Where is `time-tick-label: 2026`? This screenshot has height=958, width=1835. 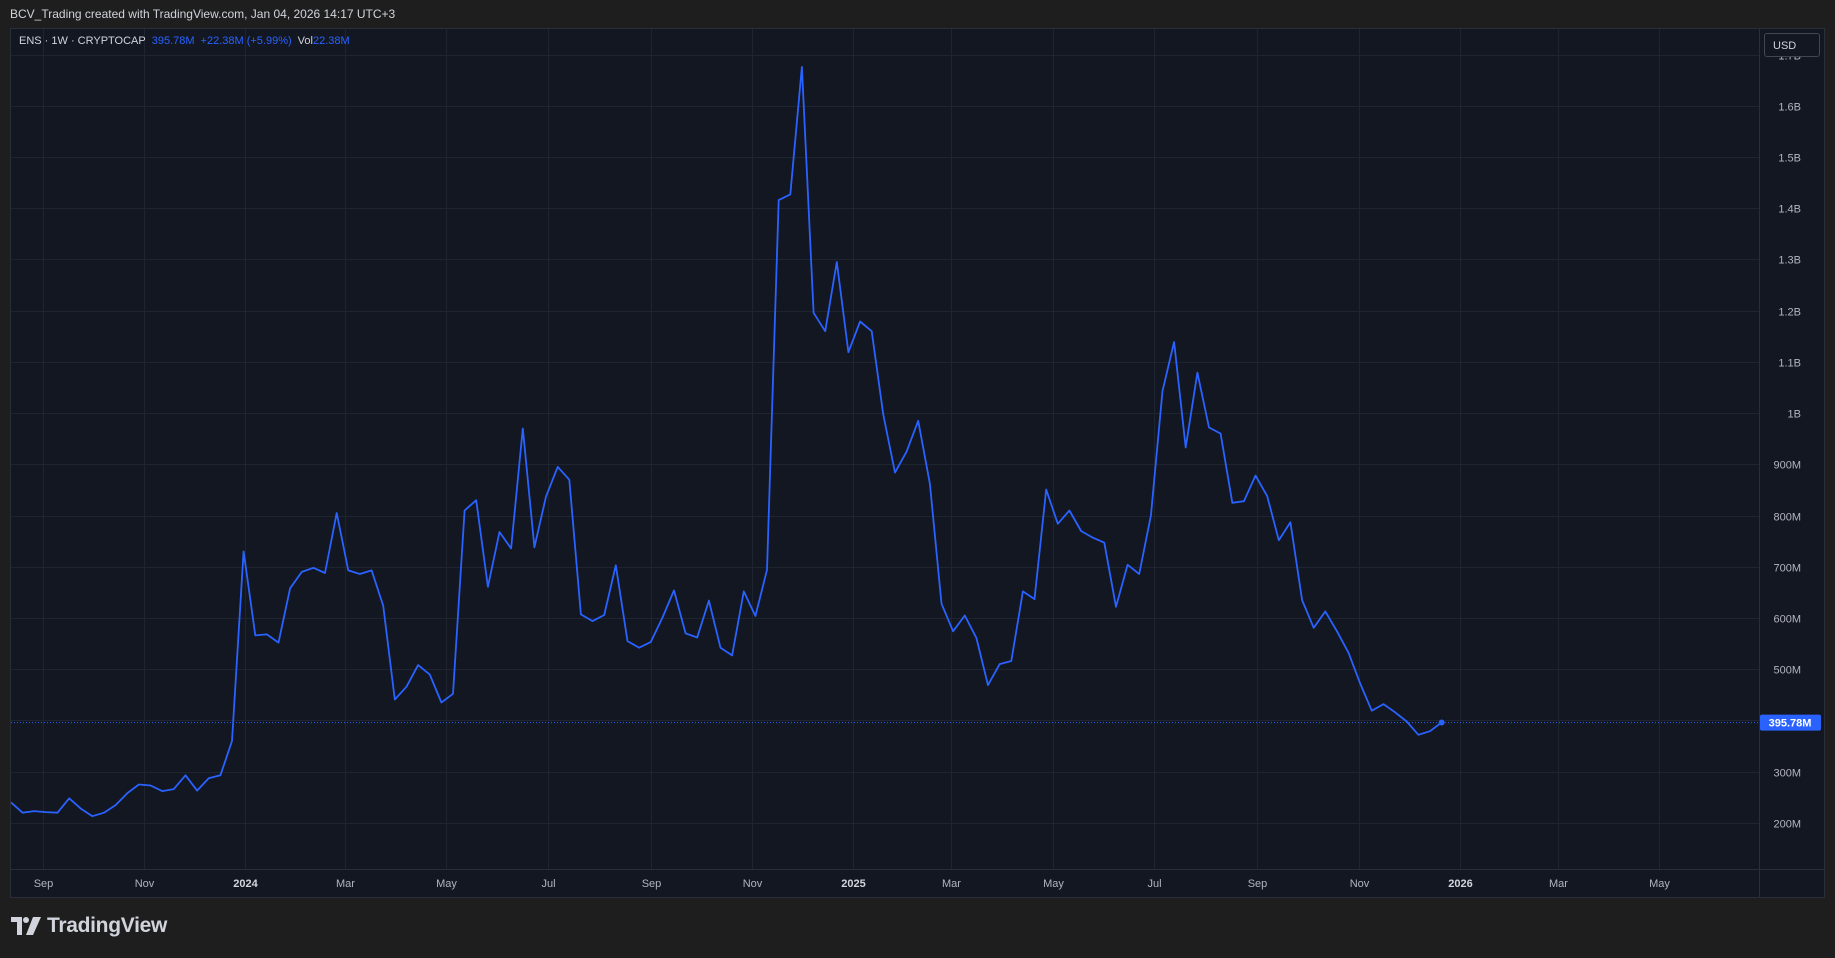 time-tick-label: 2026 is located at coordinates (1460, 884).